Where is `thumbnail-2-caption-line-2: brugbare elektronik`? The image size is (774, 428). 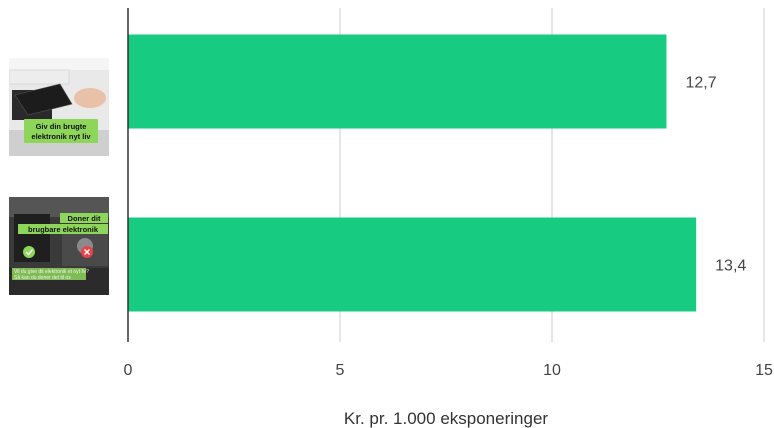
thumbnail-2-caption-line-2: brugbare elektronik is located at coordinates (63, 229).